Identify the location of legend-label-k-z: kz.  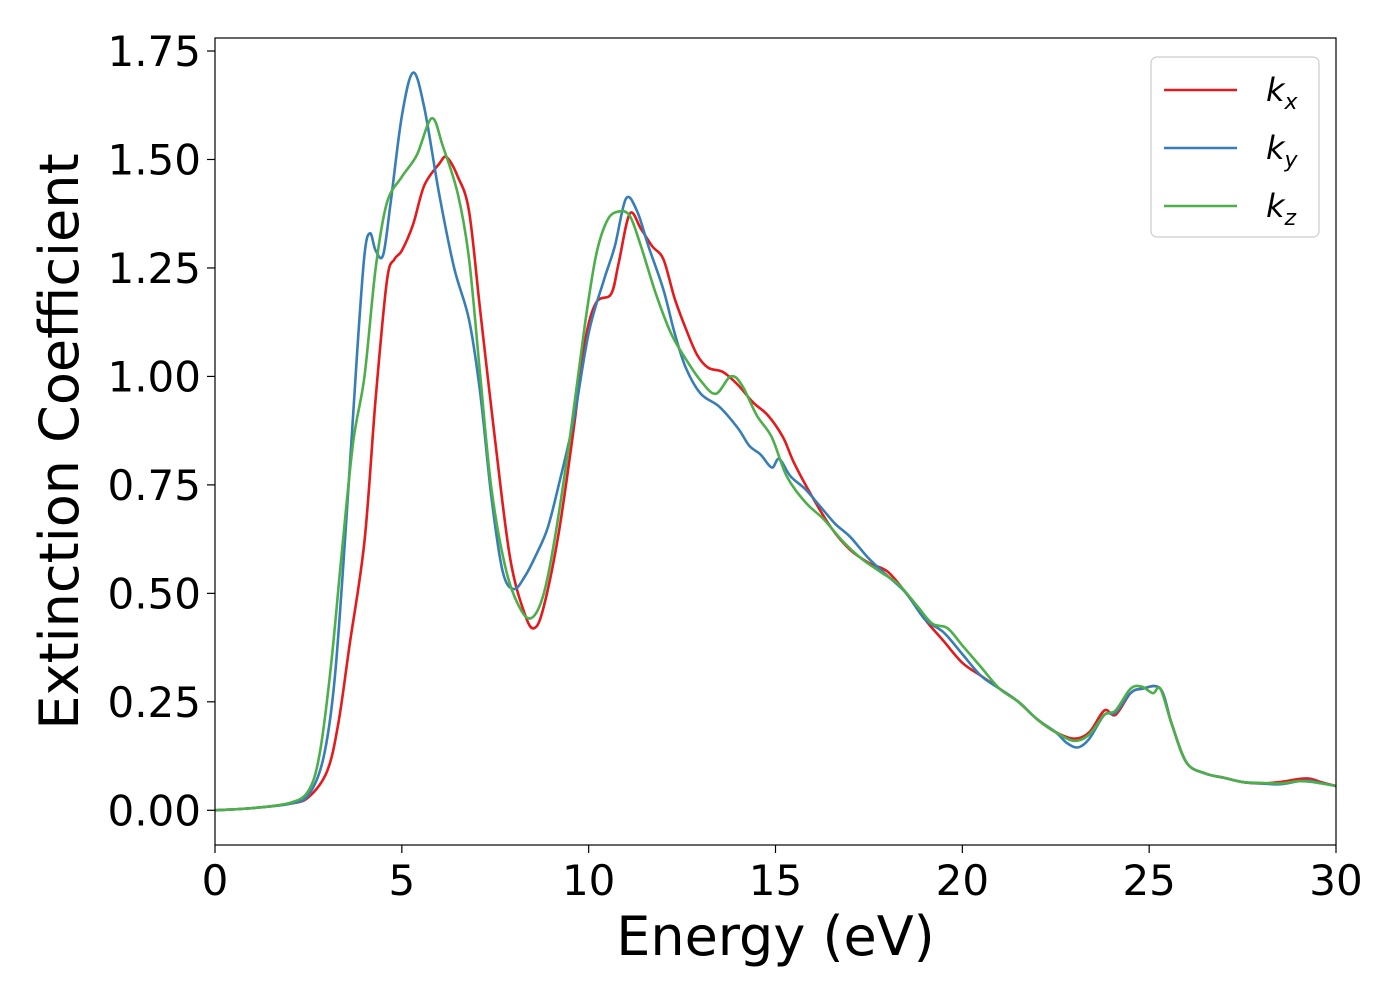
(1281, 209).